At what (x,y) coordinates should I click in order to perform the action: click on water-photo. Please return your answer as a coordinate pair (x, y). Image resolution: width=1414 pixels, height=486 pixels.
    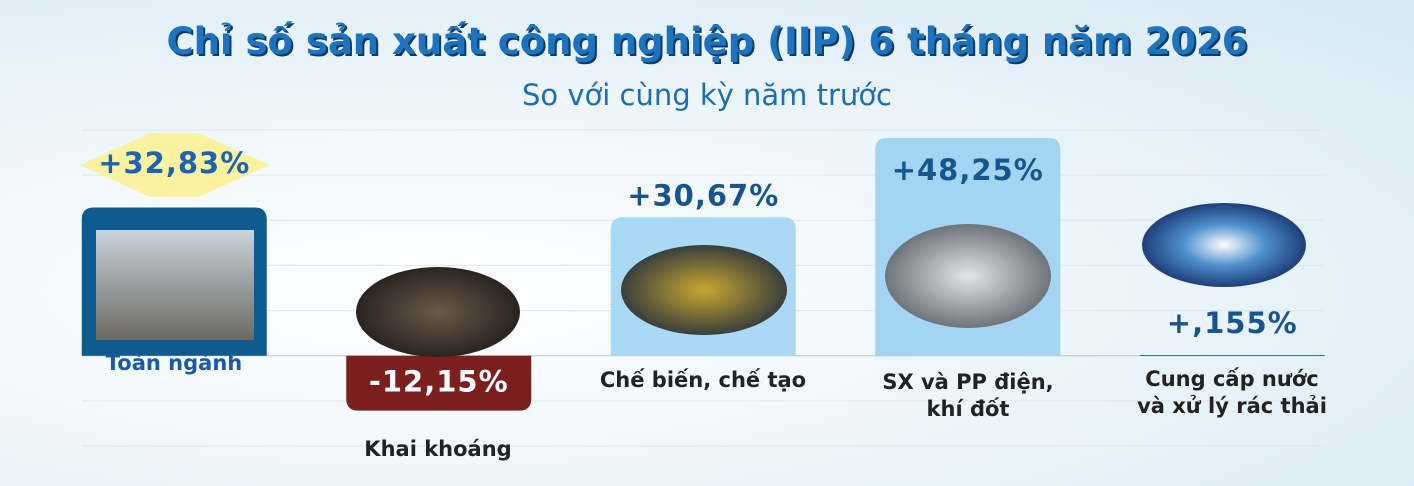
    Looking at the image, I should click on (1224, 245).